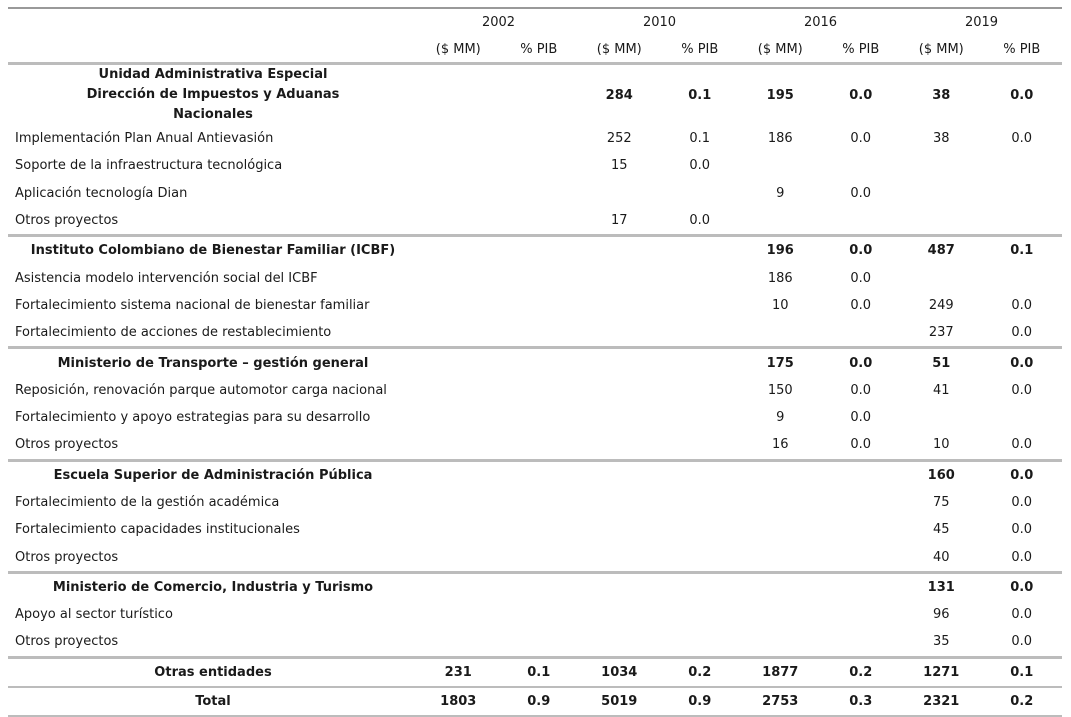 This screenshot has height=717, width=1071. What do you see at coordinates (619, 93) in the screenshot?
I see `cell: 284` at bounding box center [619, 93].